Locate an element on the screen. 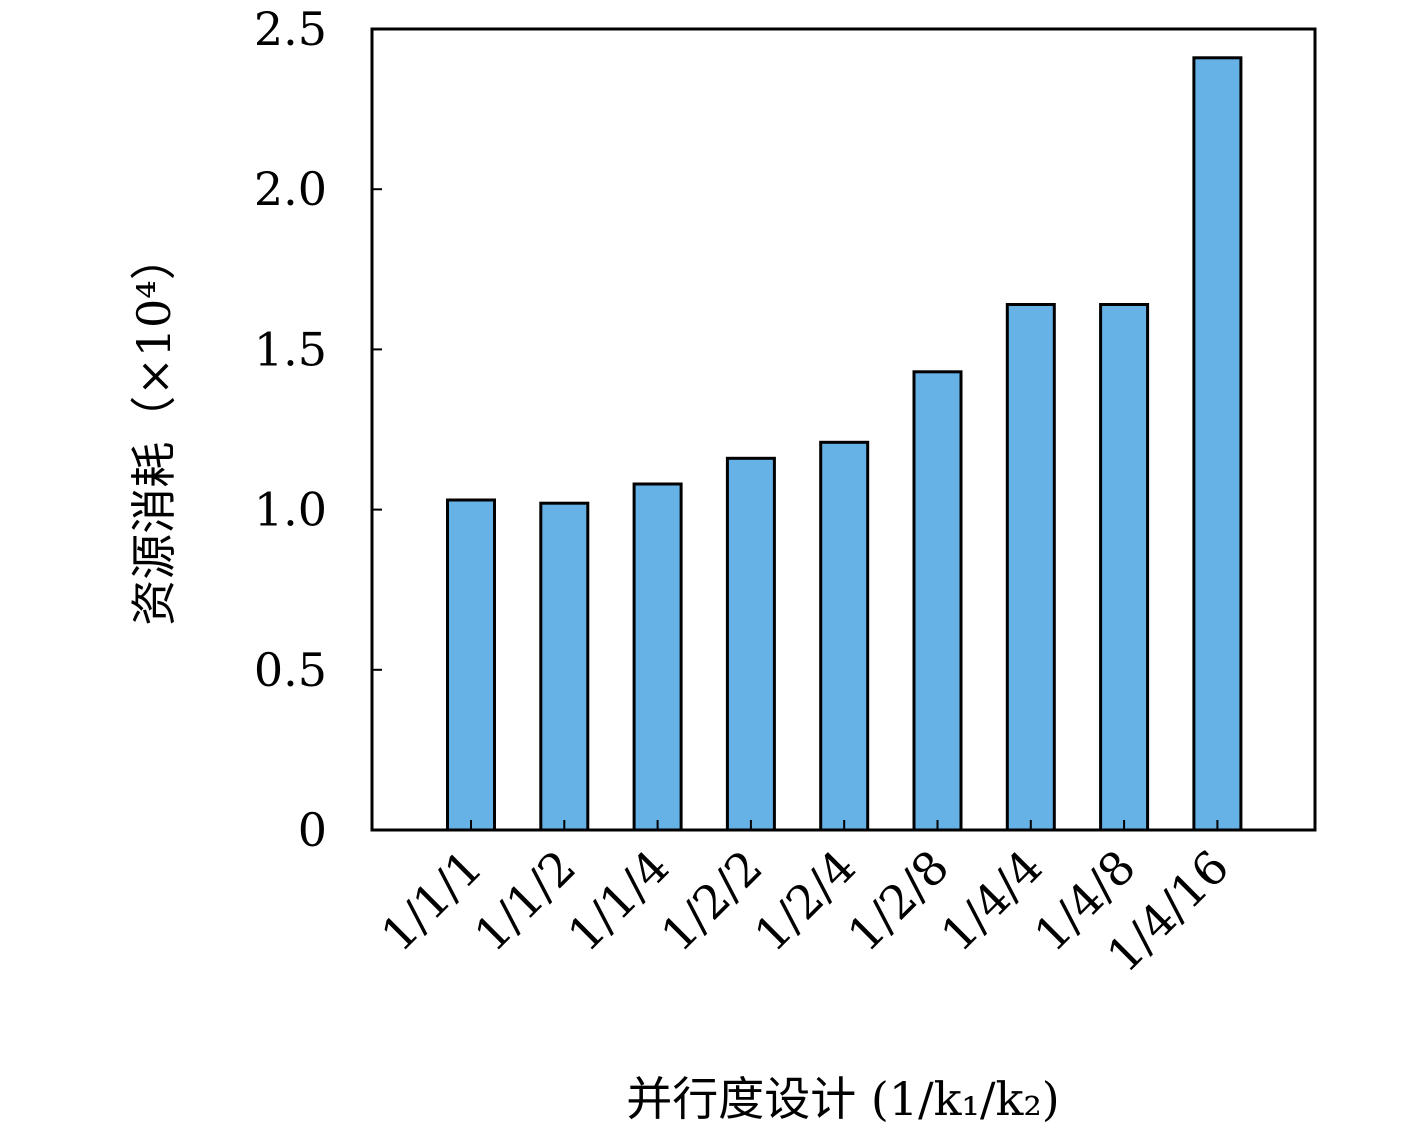 This screenshot has width=1417, height=1142. x-tick-label: 1/2/2 is located at coordinates (711, 901).